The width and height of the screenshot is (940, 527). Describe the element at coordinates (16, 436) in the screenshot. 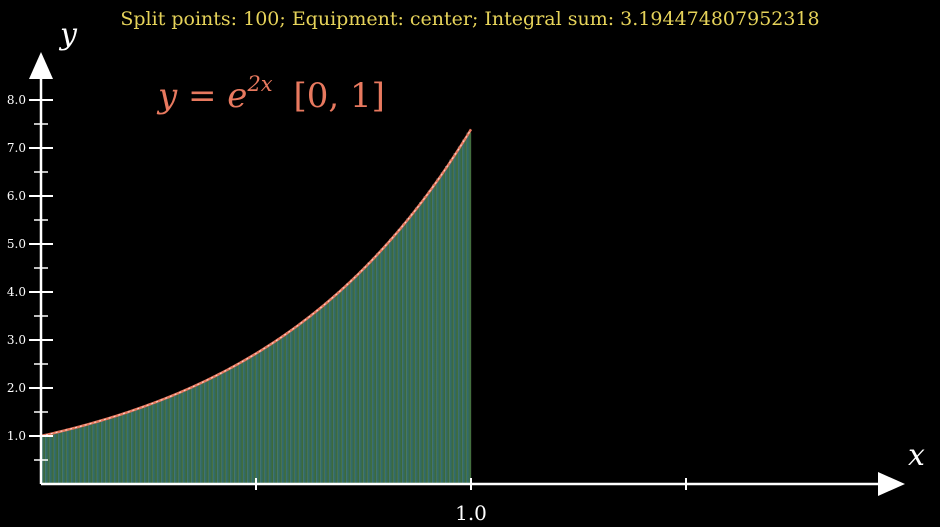

I see `y-tick-label: 1.0` at that location.